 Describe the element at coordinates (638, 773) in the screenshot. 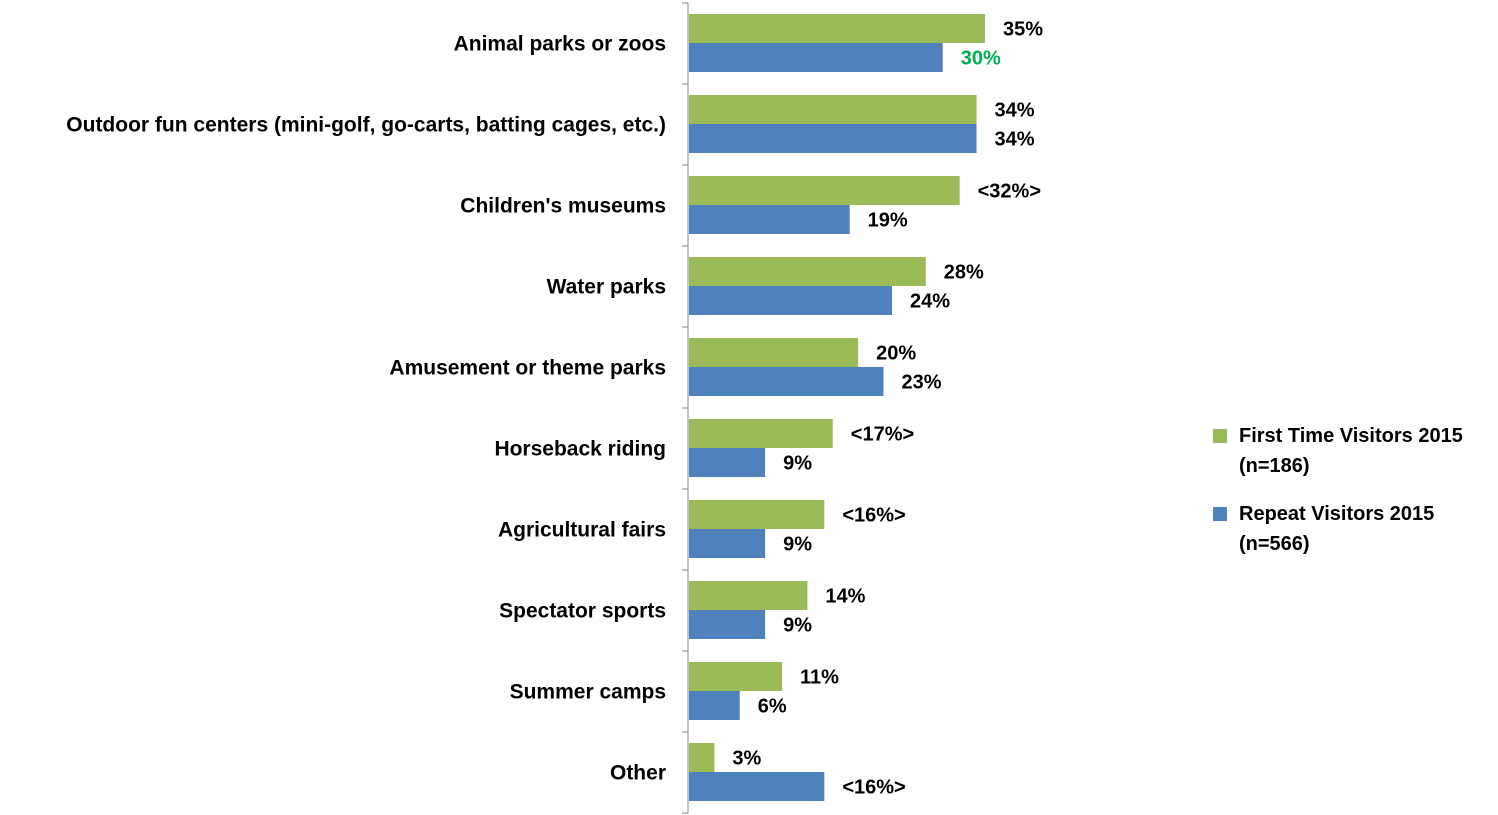

I see `category-label: Other` at that location.